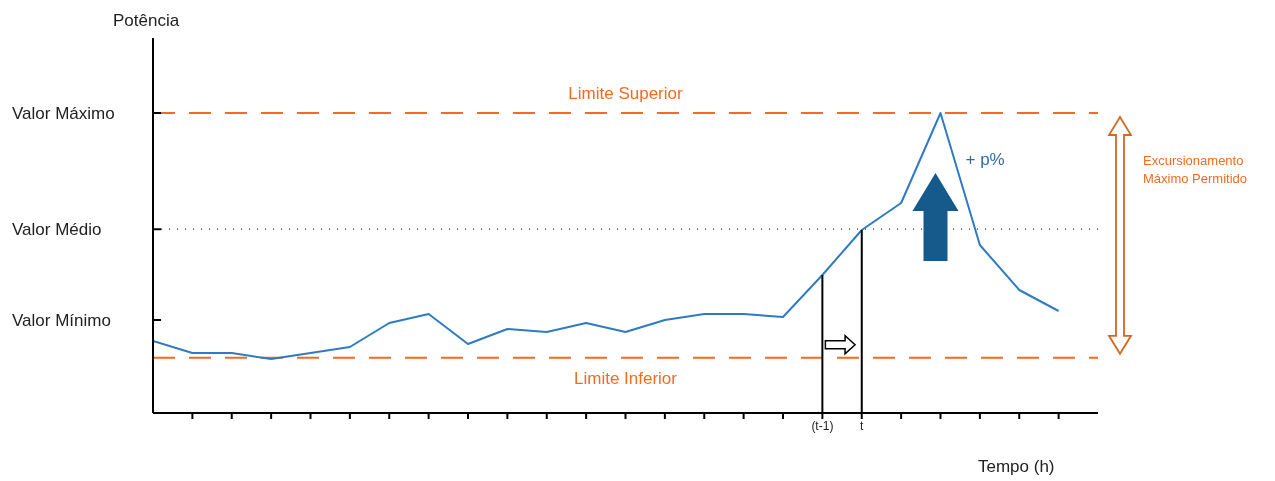 The image size is (1275, 481). Describe the element at coordinates (862, 425) in the screenshot. I see `x-tick-label: t` at that location.